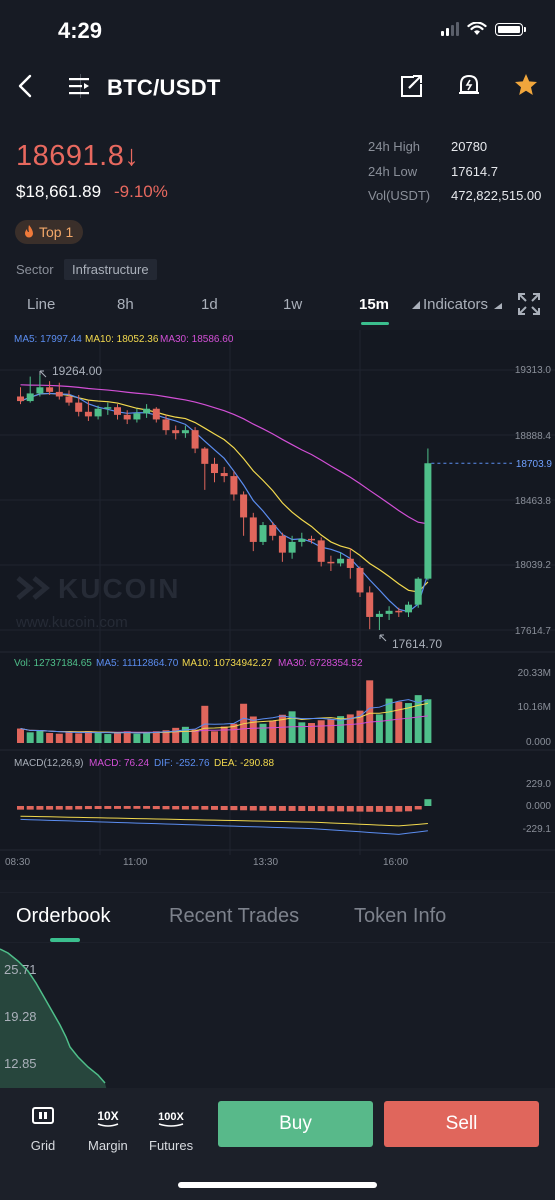 The height and width of the screenshot is (1200, 555). I want to click on share-icon, so click(412, 86).